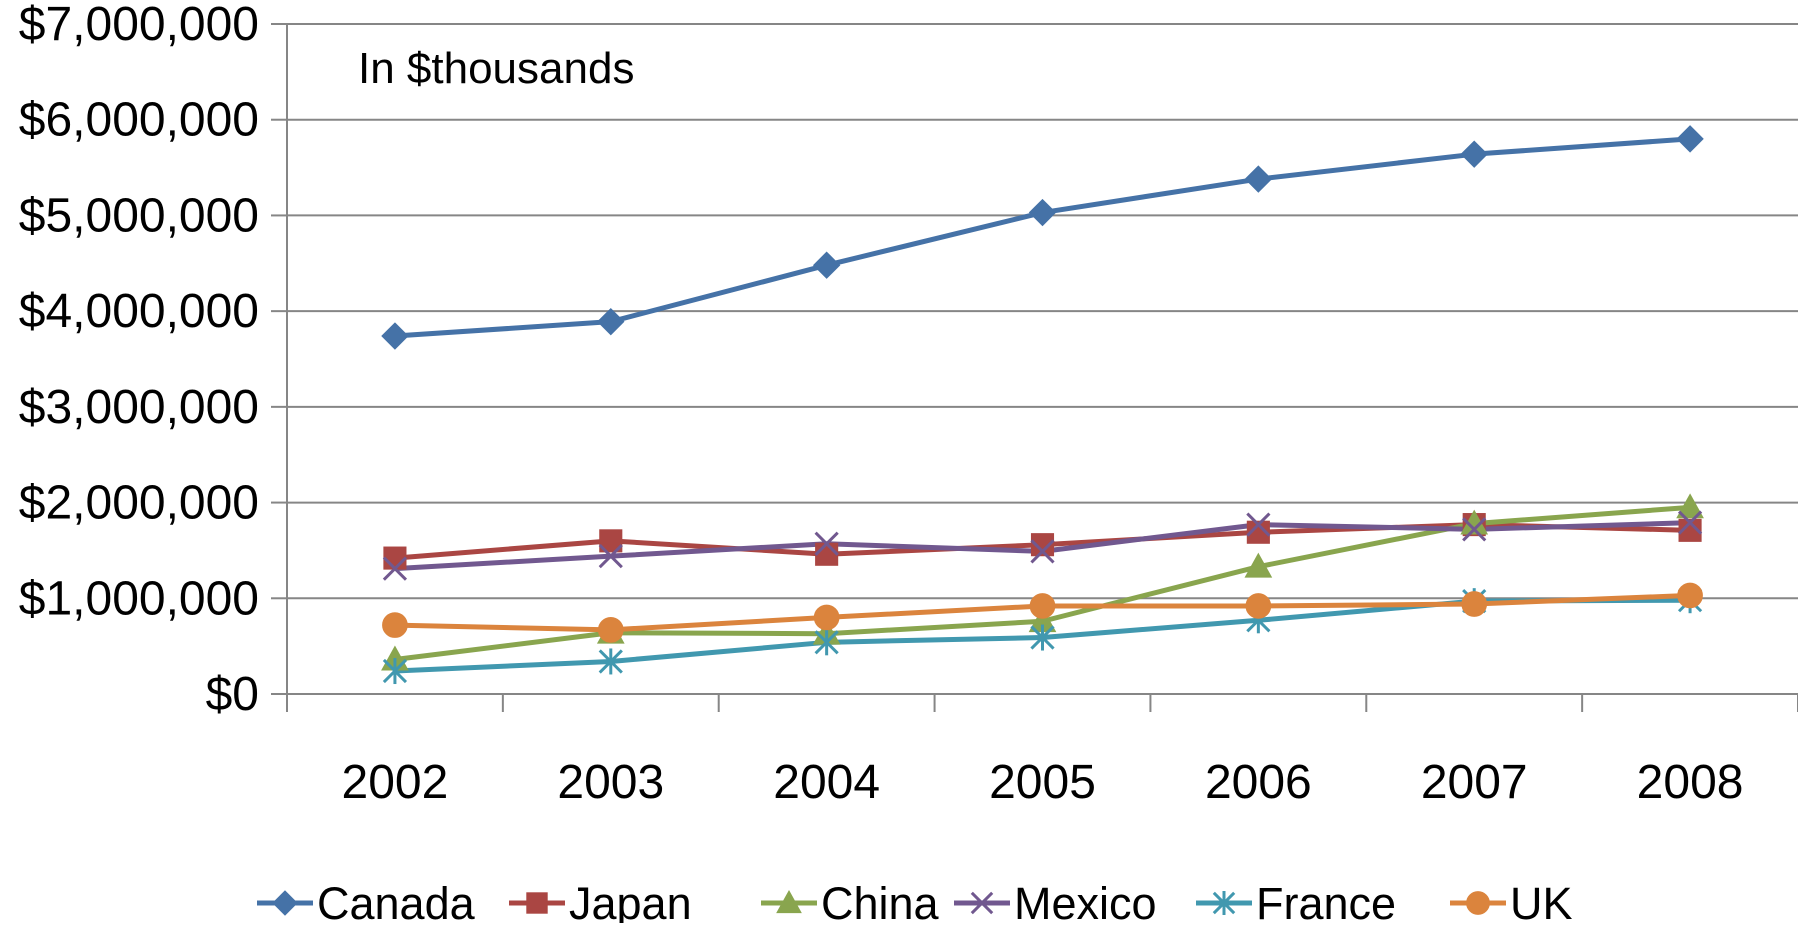 This screenshot has width=1798, height=928. Describe the element at coordinates (139, 25) in the screenshot. I see `y-tick-label: $7,000,000` at that location.